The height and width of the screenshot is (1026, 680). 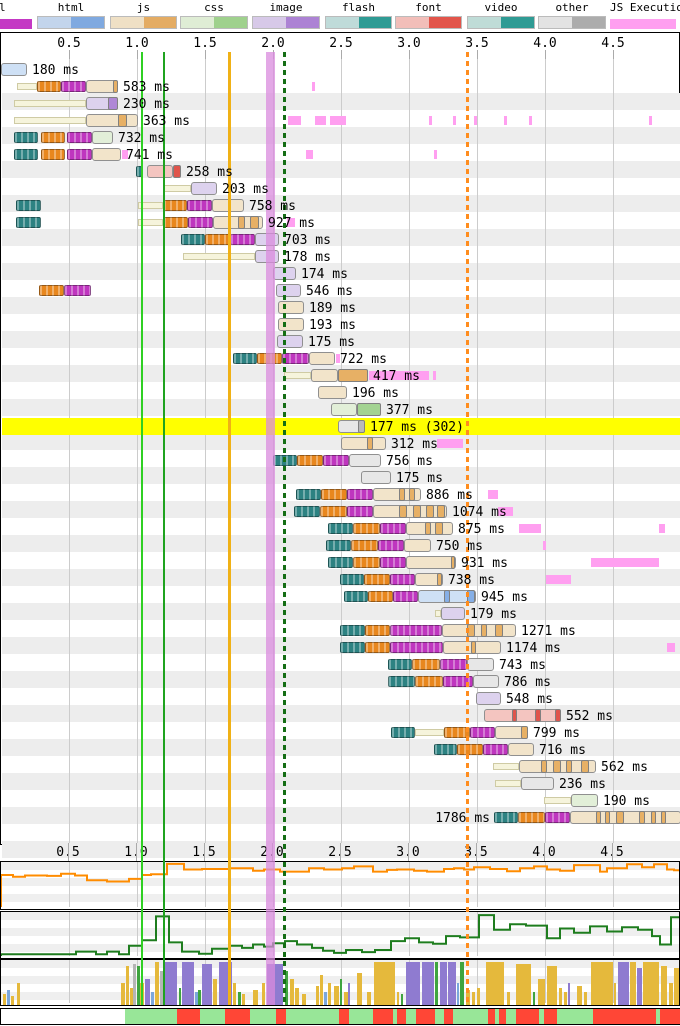 What do you see at coordinates (340, 86) in the screenshot?
I see `request-row: 583 ms` at bounding box center [340, 86].